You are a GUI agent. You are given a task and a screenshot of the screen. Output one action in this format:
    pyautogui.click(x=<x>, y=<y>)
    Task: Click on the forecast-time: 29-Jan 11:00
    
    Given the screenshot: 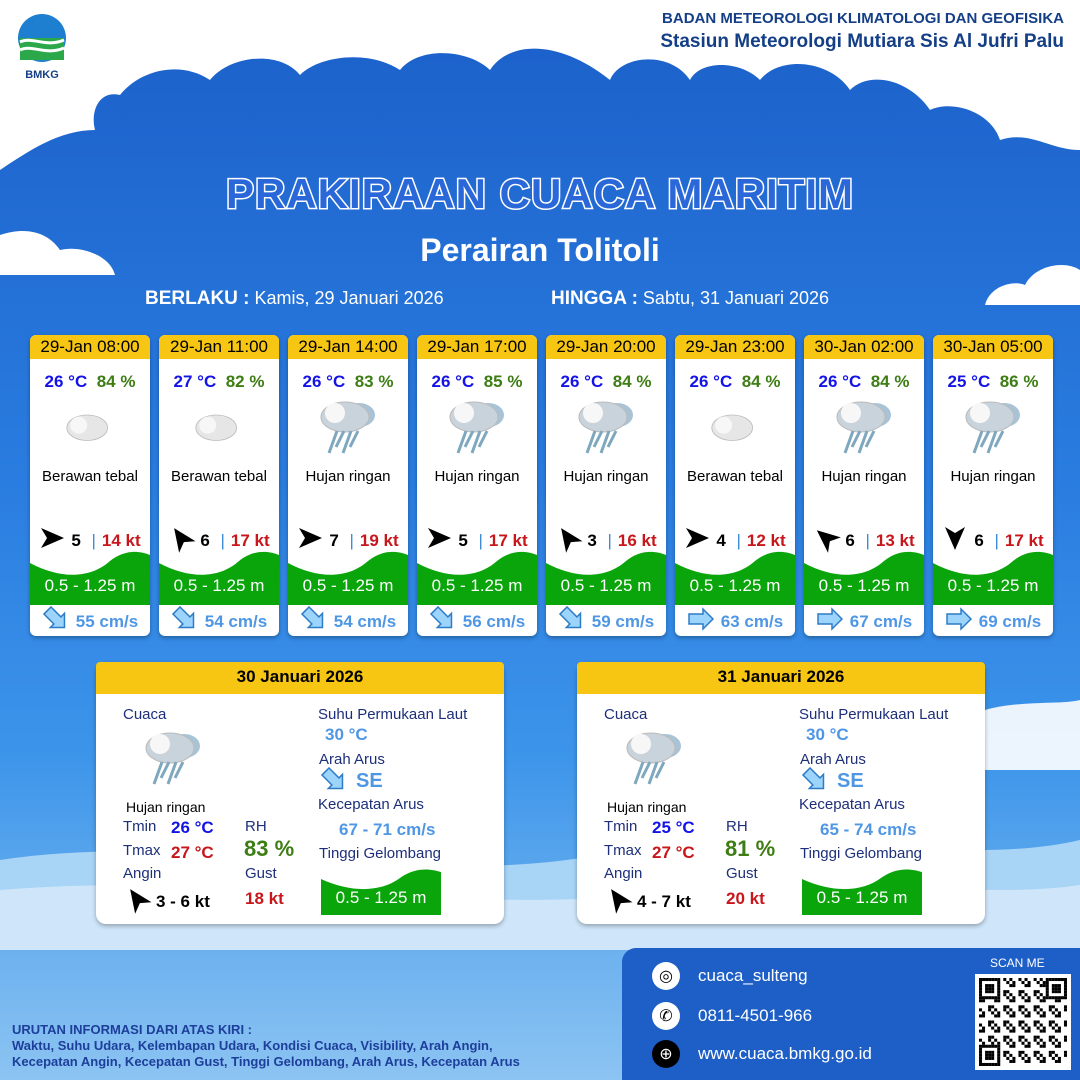 What is the action you would take?
    pyautogui.click(x=219, y=347)
    